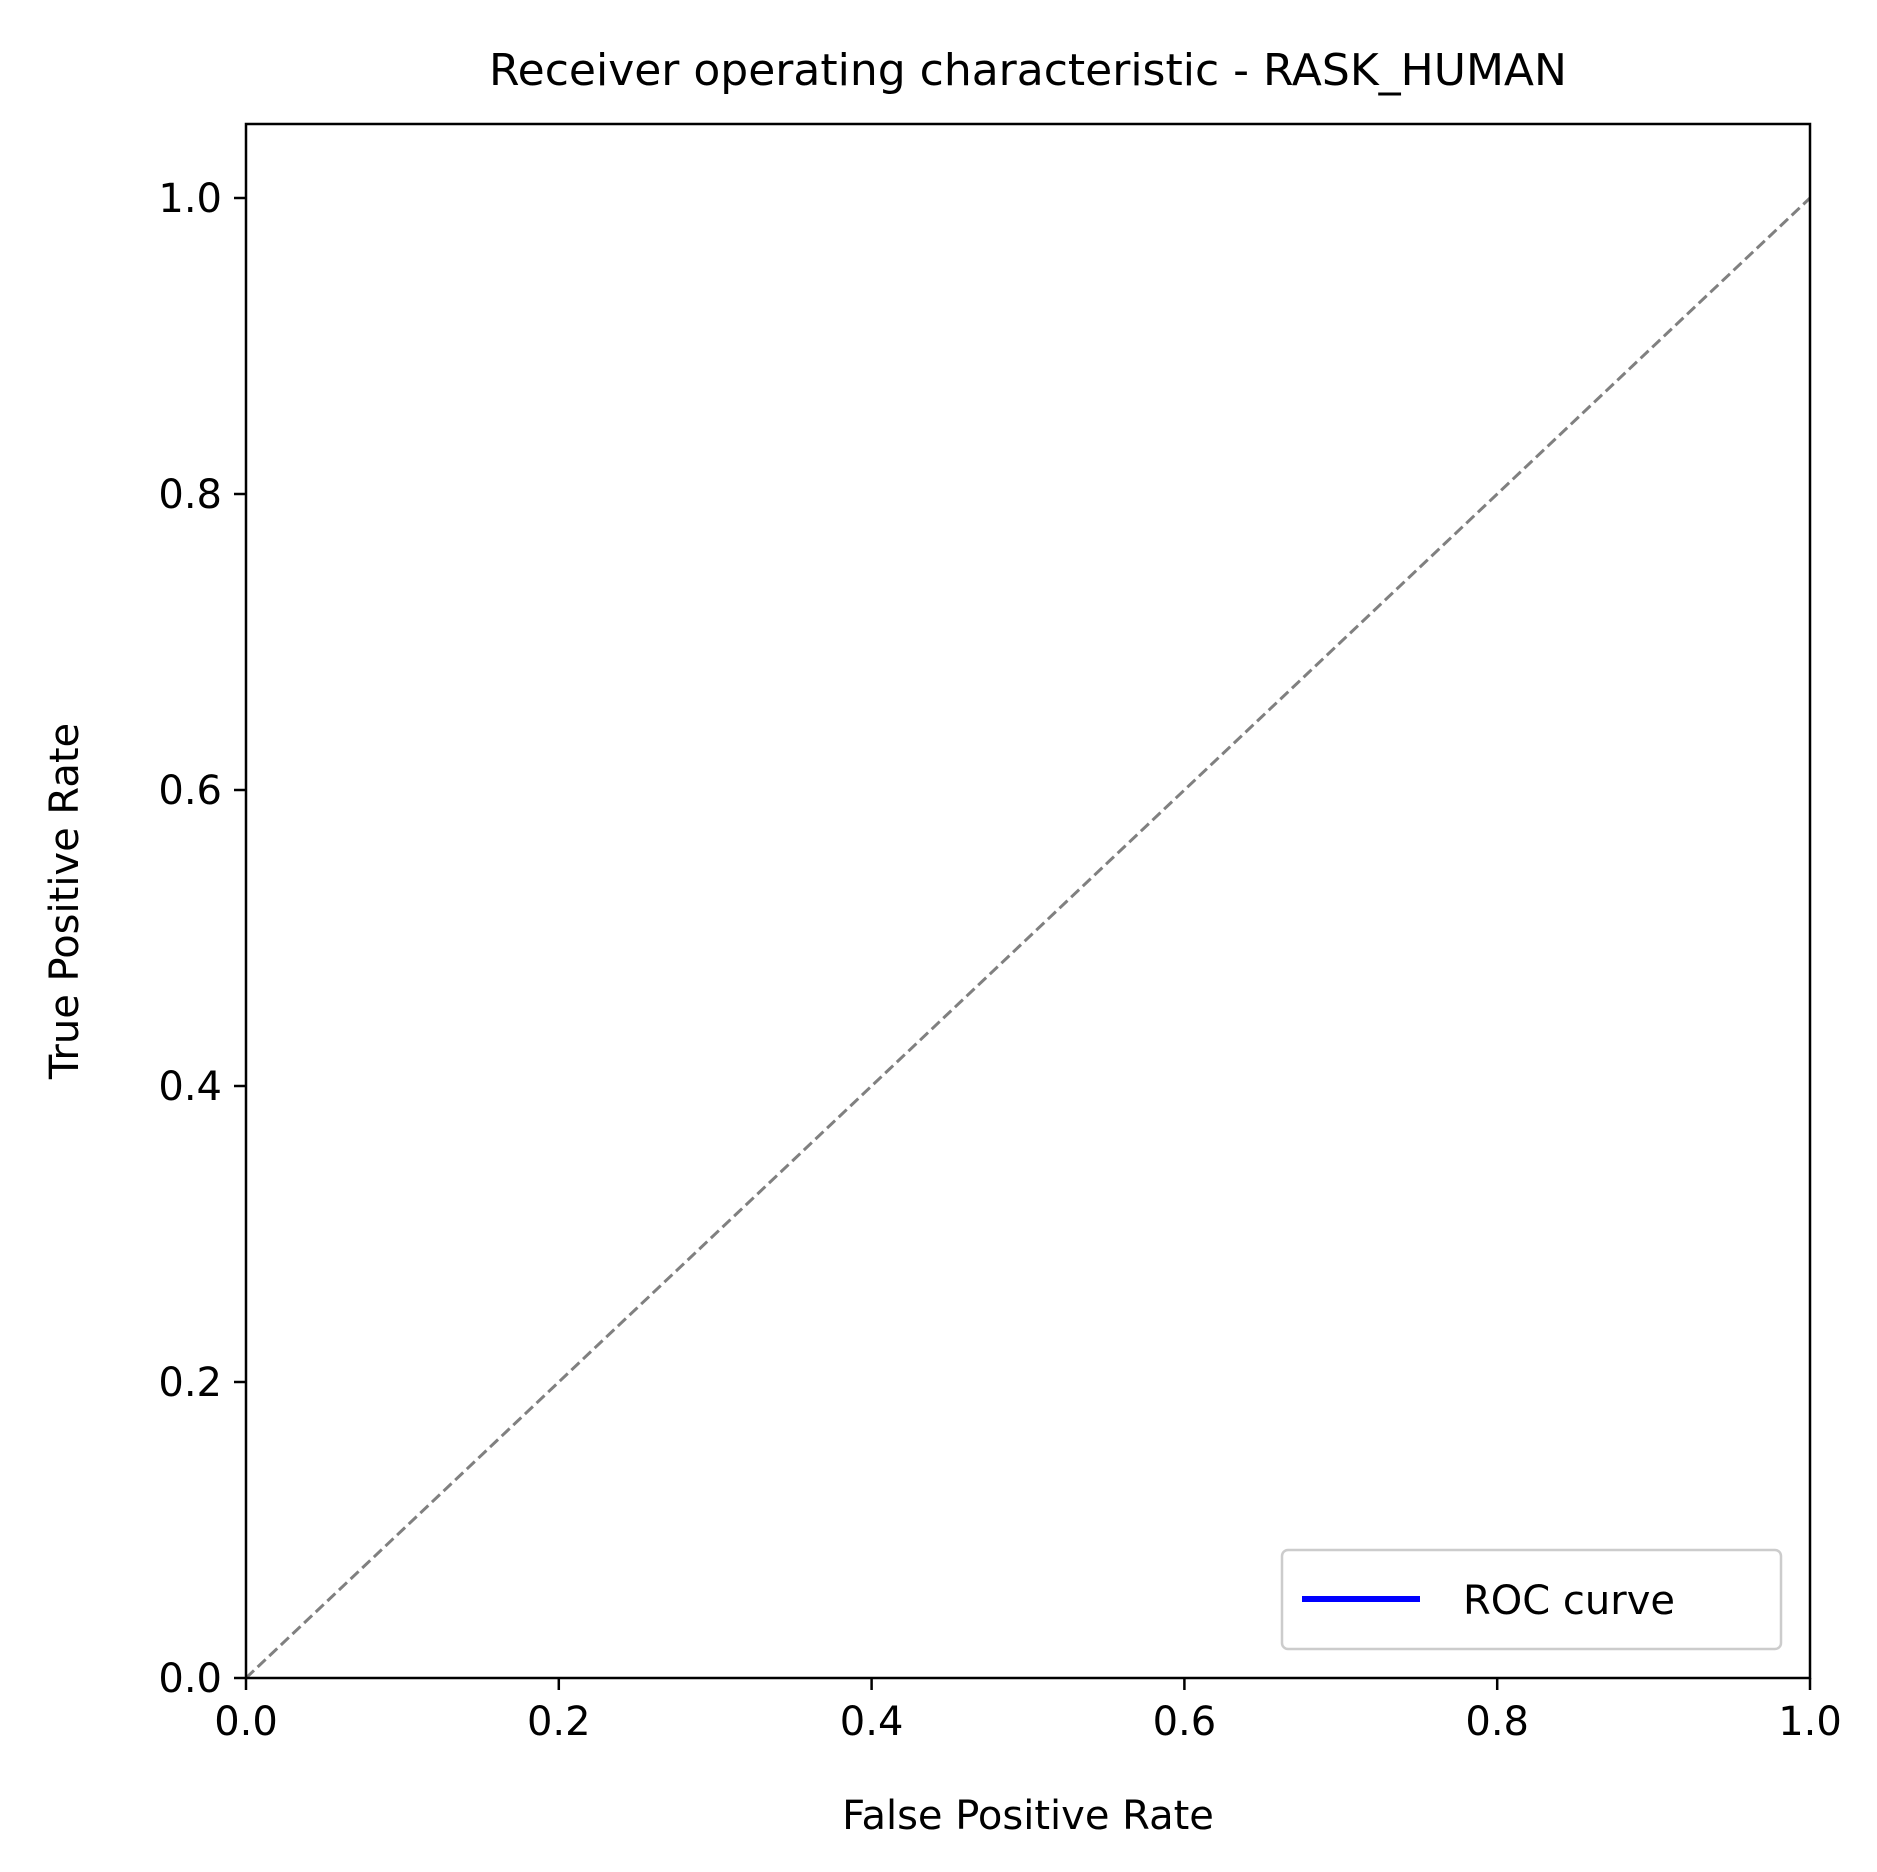 The height and width of the screenshot is (1872, 1877). What do you see at coordinates (190, 1087) in the screenshot?
I see `y-tick-label: 0.4` at bounding box center [190, 1087].